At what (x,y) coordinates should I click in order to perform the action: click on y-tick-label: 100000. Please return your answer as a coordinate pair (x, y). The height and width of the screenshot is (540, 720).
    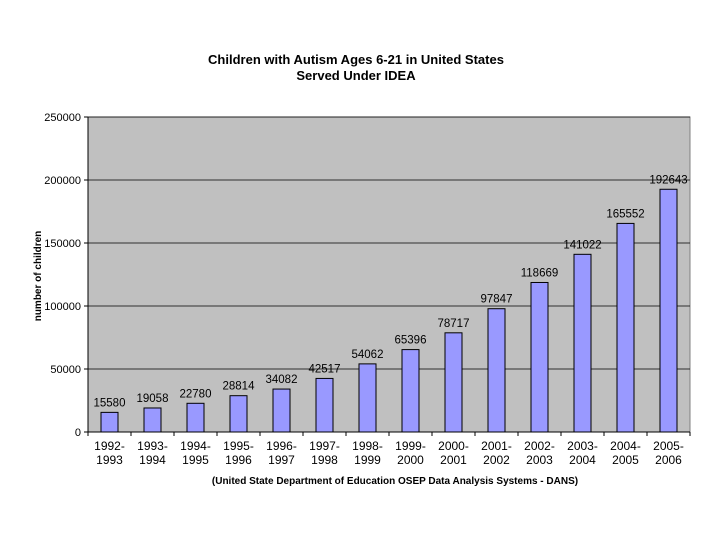
    Looking at the image, I should click on (62, 307).